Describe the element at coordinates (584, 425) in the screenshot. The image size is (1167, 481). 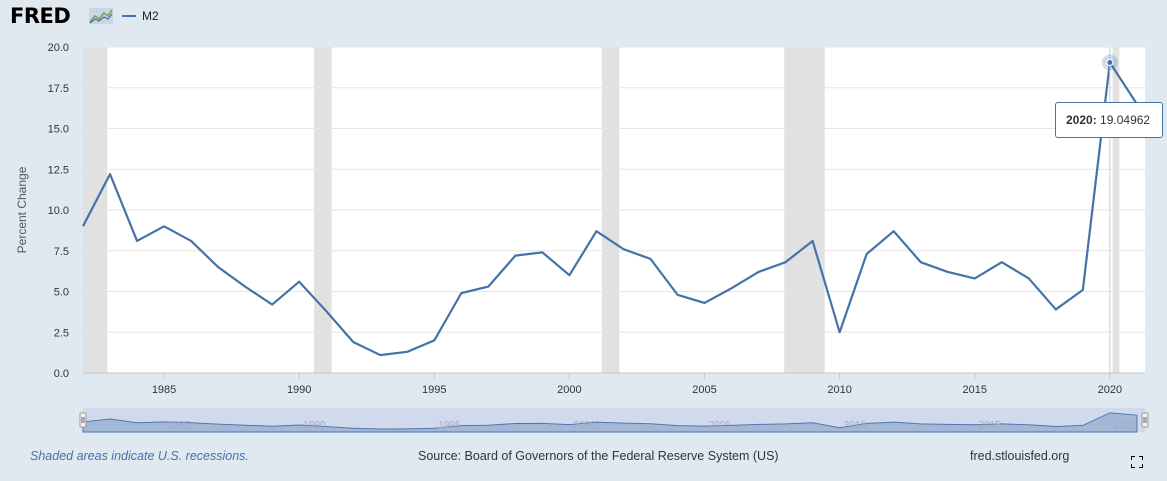
I see `navigator-tick-label: 2000` at that location.